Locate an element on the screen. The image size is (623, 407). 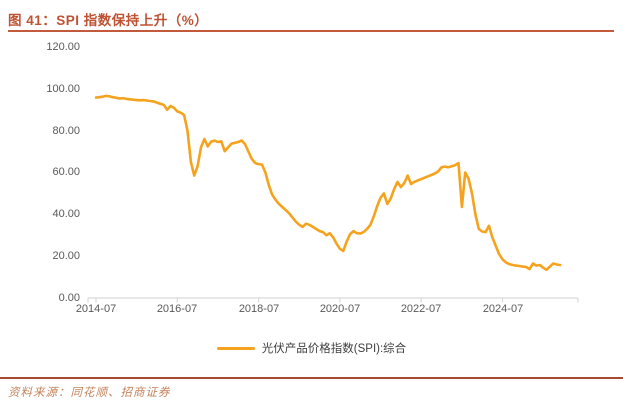
legend-label: 光伏产品价格指数(SPI):综合 is located at coordinates (334, 349).